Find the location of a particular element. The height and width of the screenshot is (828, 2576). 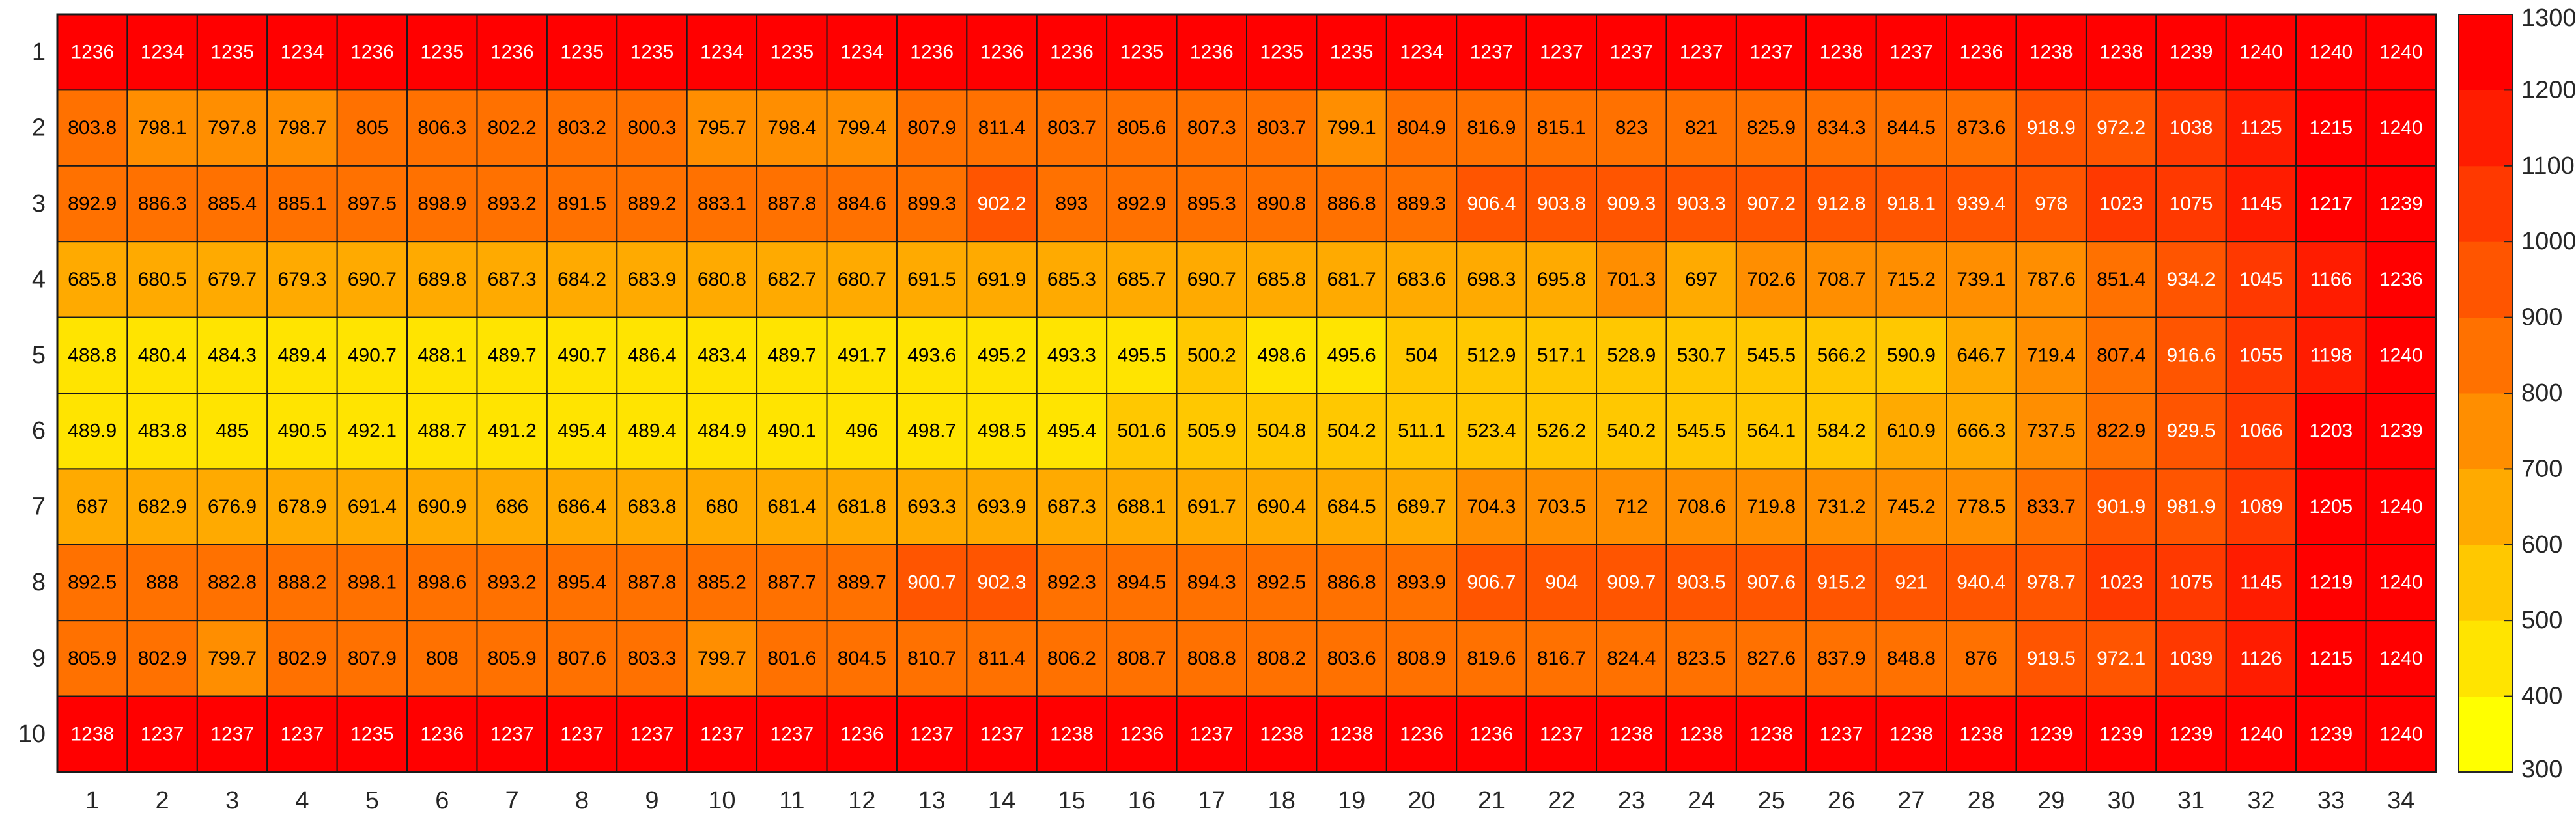

cell-value-label: 921 is located at coordinates (1911, 583).